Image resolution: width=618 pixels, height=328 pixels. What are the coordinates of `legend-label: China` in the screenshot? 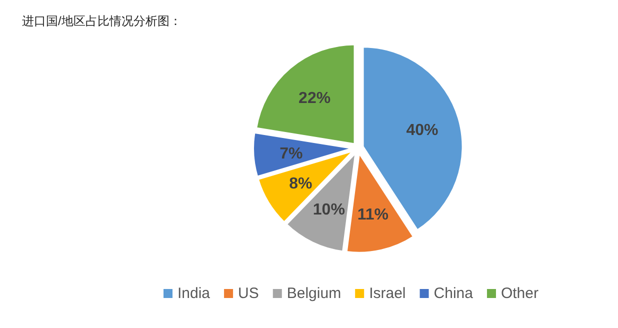 It's located at (454, 293).